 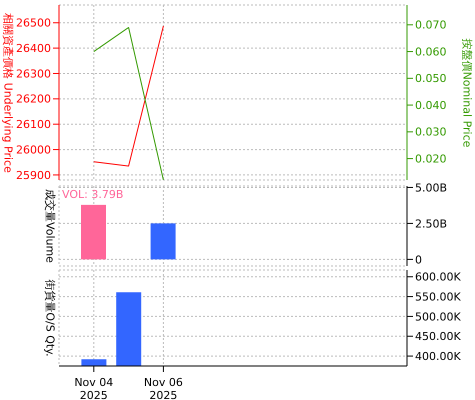 I want to click on y-tick-label: 450.00K, so click(x=438, y=337).